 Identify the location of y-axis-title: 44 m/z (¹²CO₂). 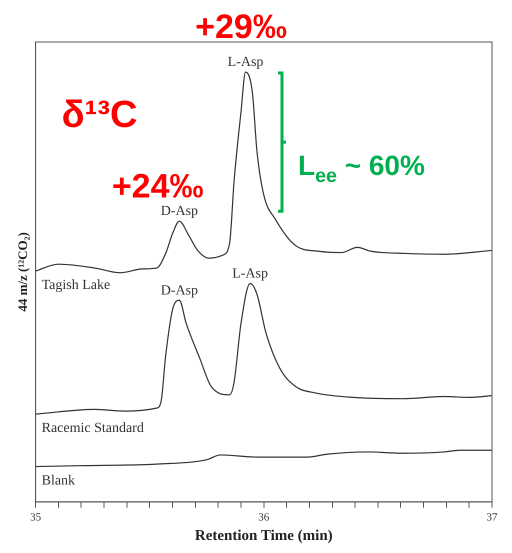
(22, 272).